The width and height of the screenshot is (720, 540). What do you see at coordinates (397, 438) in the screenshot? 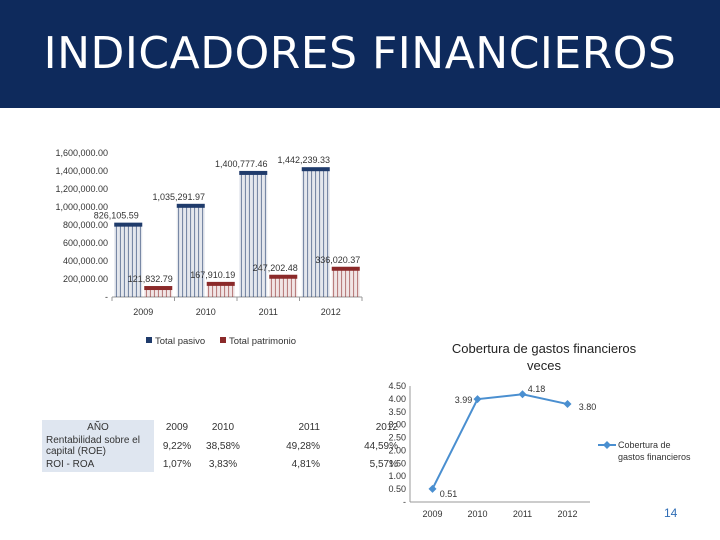
I see `y-tick-label: 2.50` at bounding box center [397, 438].